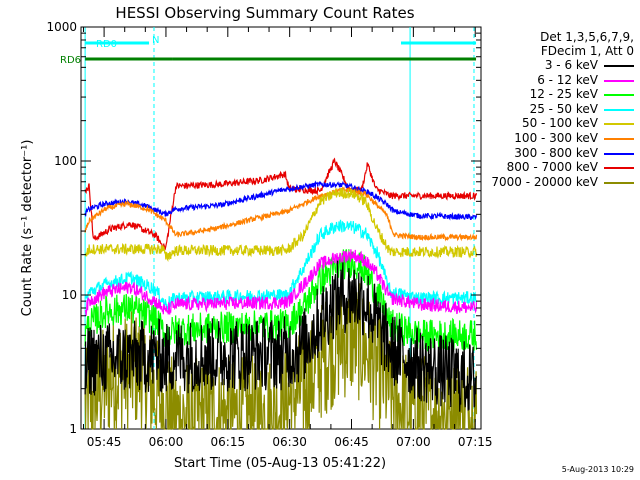 Image resolution: width=640 pixels, height=480 pixels. I want to click on x-tick-label-6: 07:15, so click(475, 442).